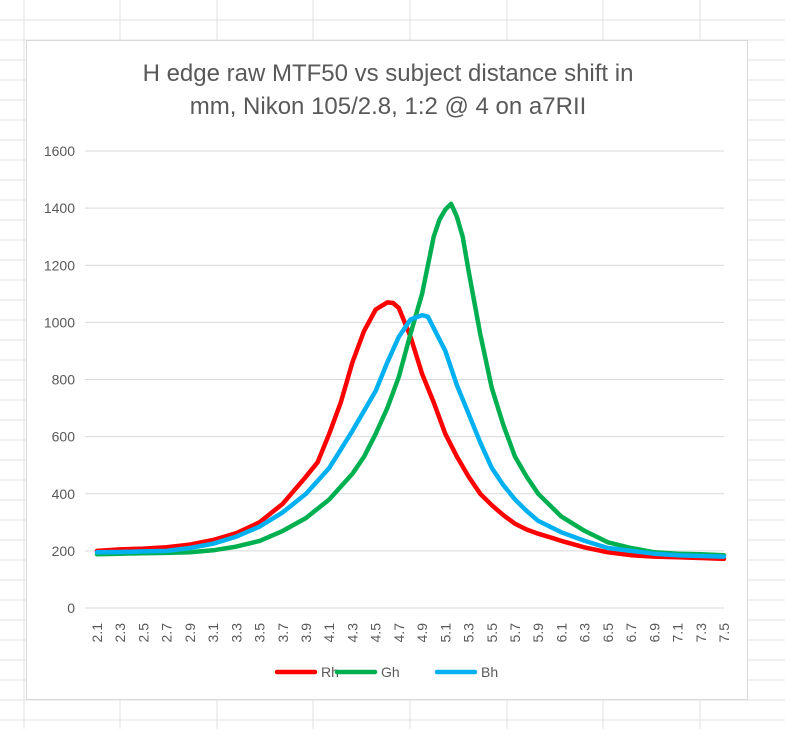 The width and height of the screenshot is (785, 729). Describe the element at coordinates (64, 494) in the screenshot. I see `y-tick-label: 400` at that location.